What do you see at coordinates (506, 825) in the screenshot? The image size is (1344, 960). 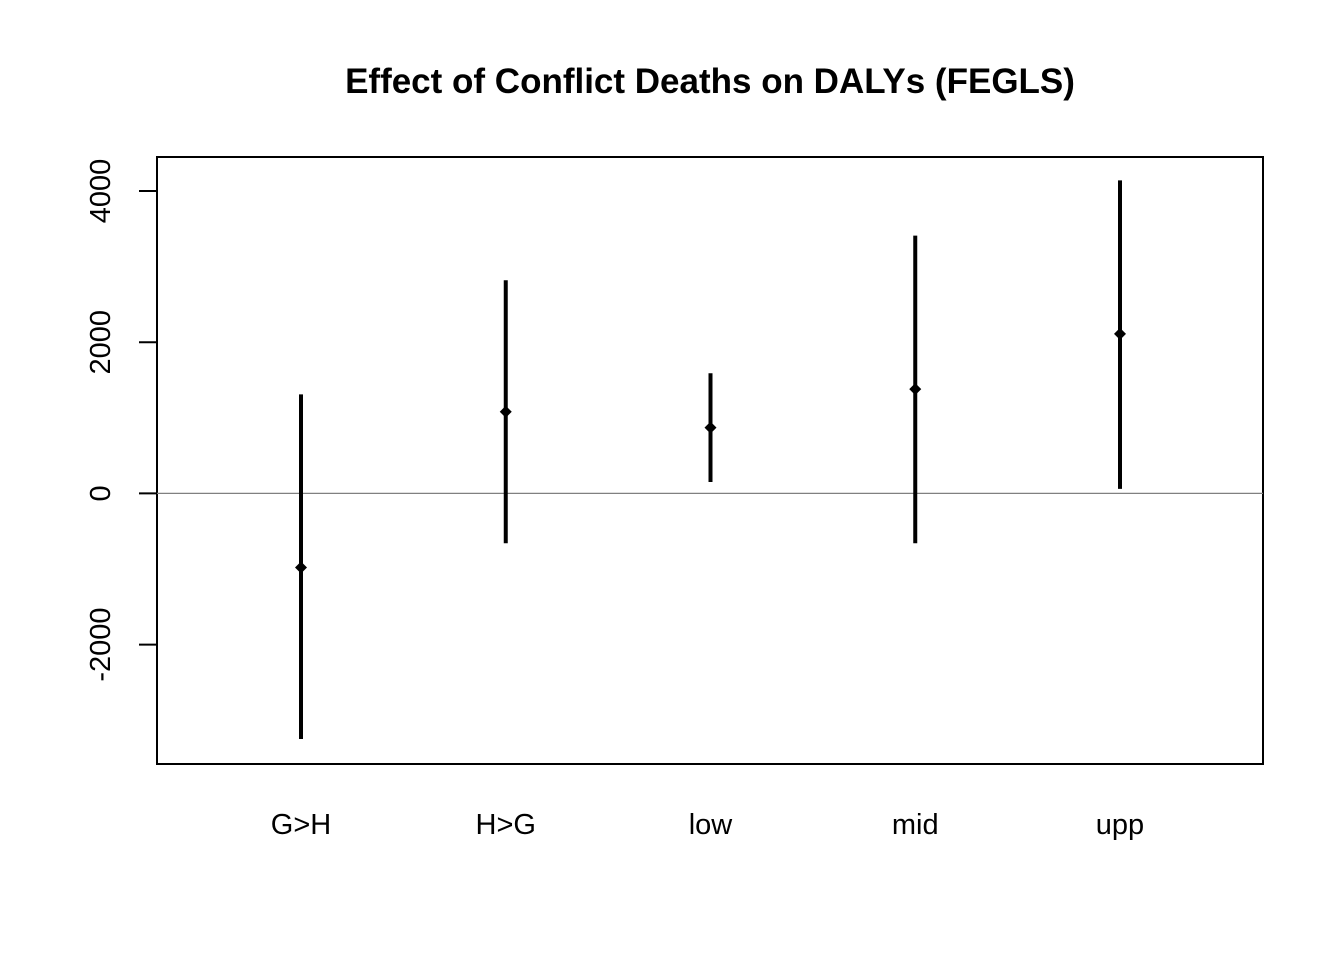 I see `x-tick-label: H>G` at bounding box center [506, 825].